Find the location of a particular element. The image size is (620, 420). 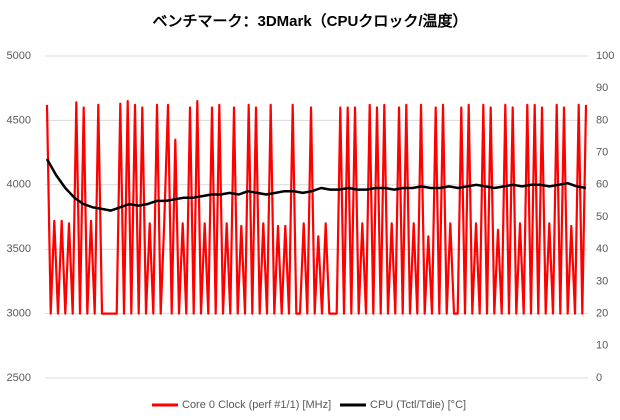

y2-tick-label: 60 is located at coordinates (602, 185).